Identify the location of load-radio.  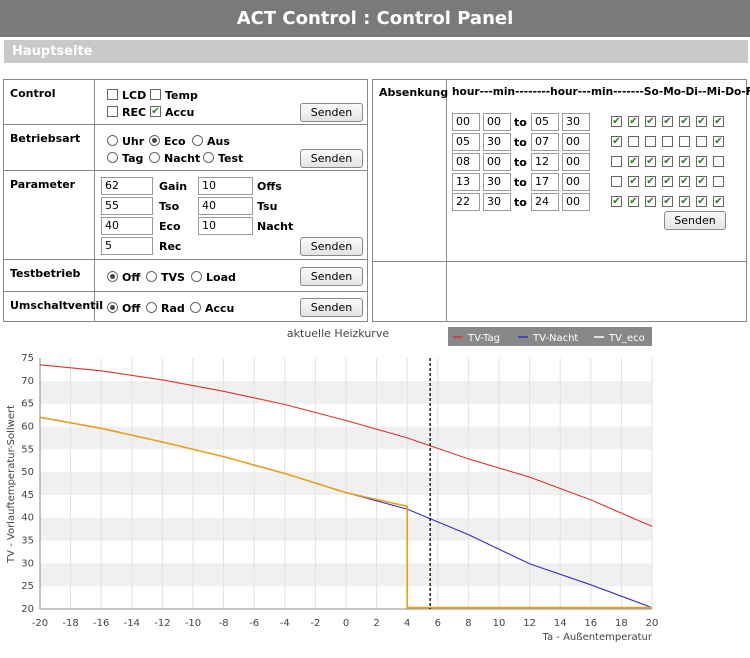
(196, 276).